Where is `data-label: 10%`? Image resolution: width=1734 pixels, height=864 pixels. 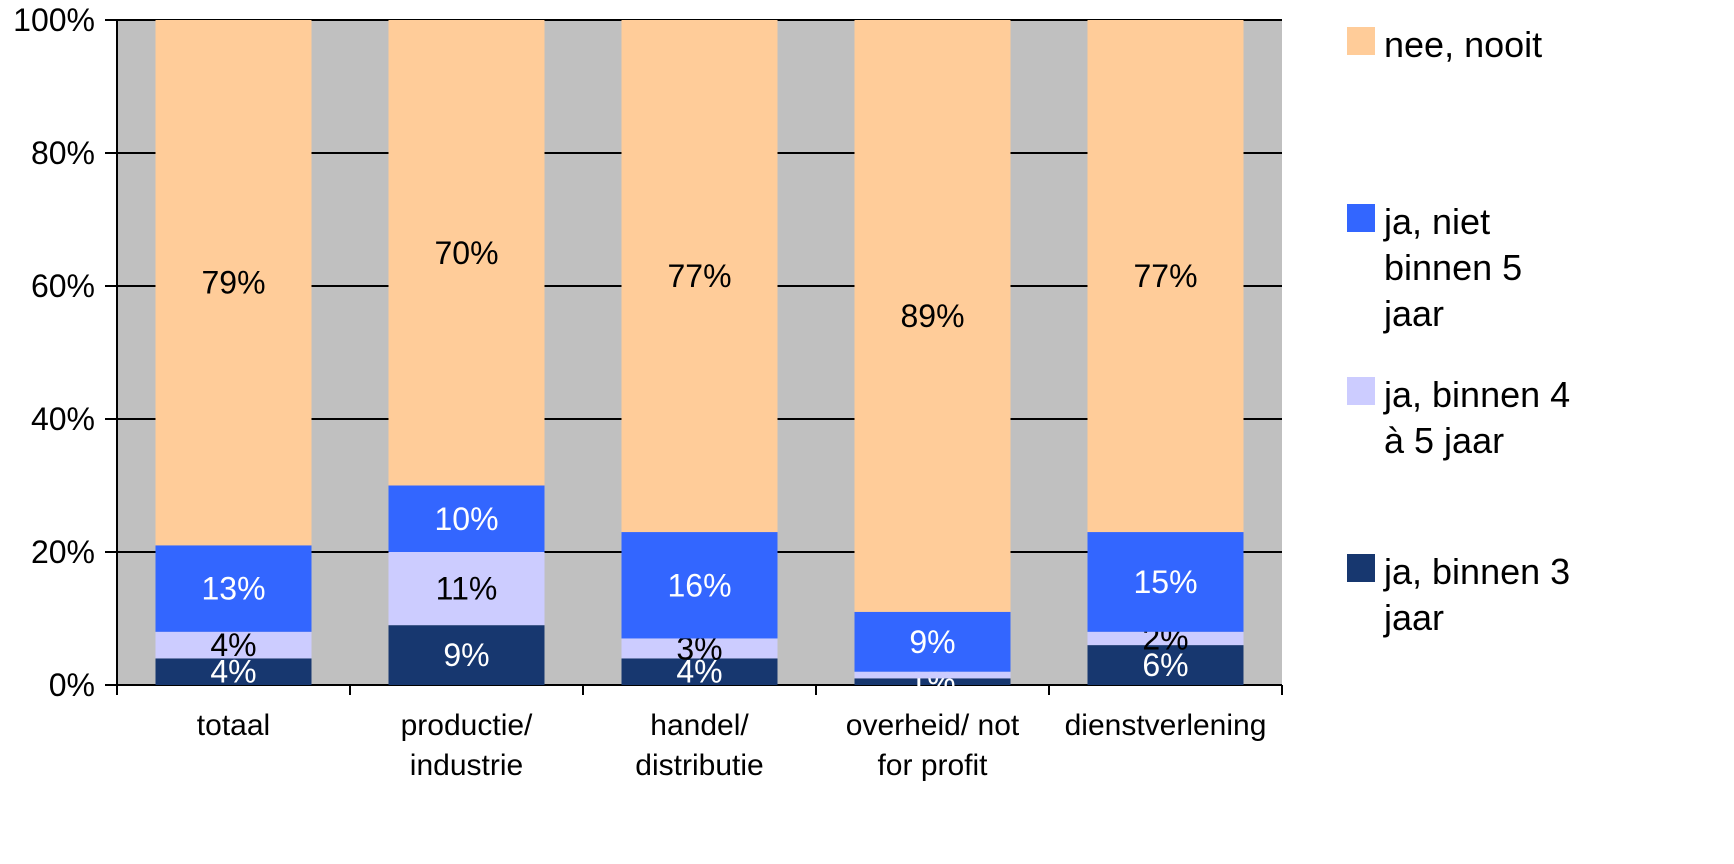
data-label: 10% is located at coordinates (466, 519).